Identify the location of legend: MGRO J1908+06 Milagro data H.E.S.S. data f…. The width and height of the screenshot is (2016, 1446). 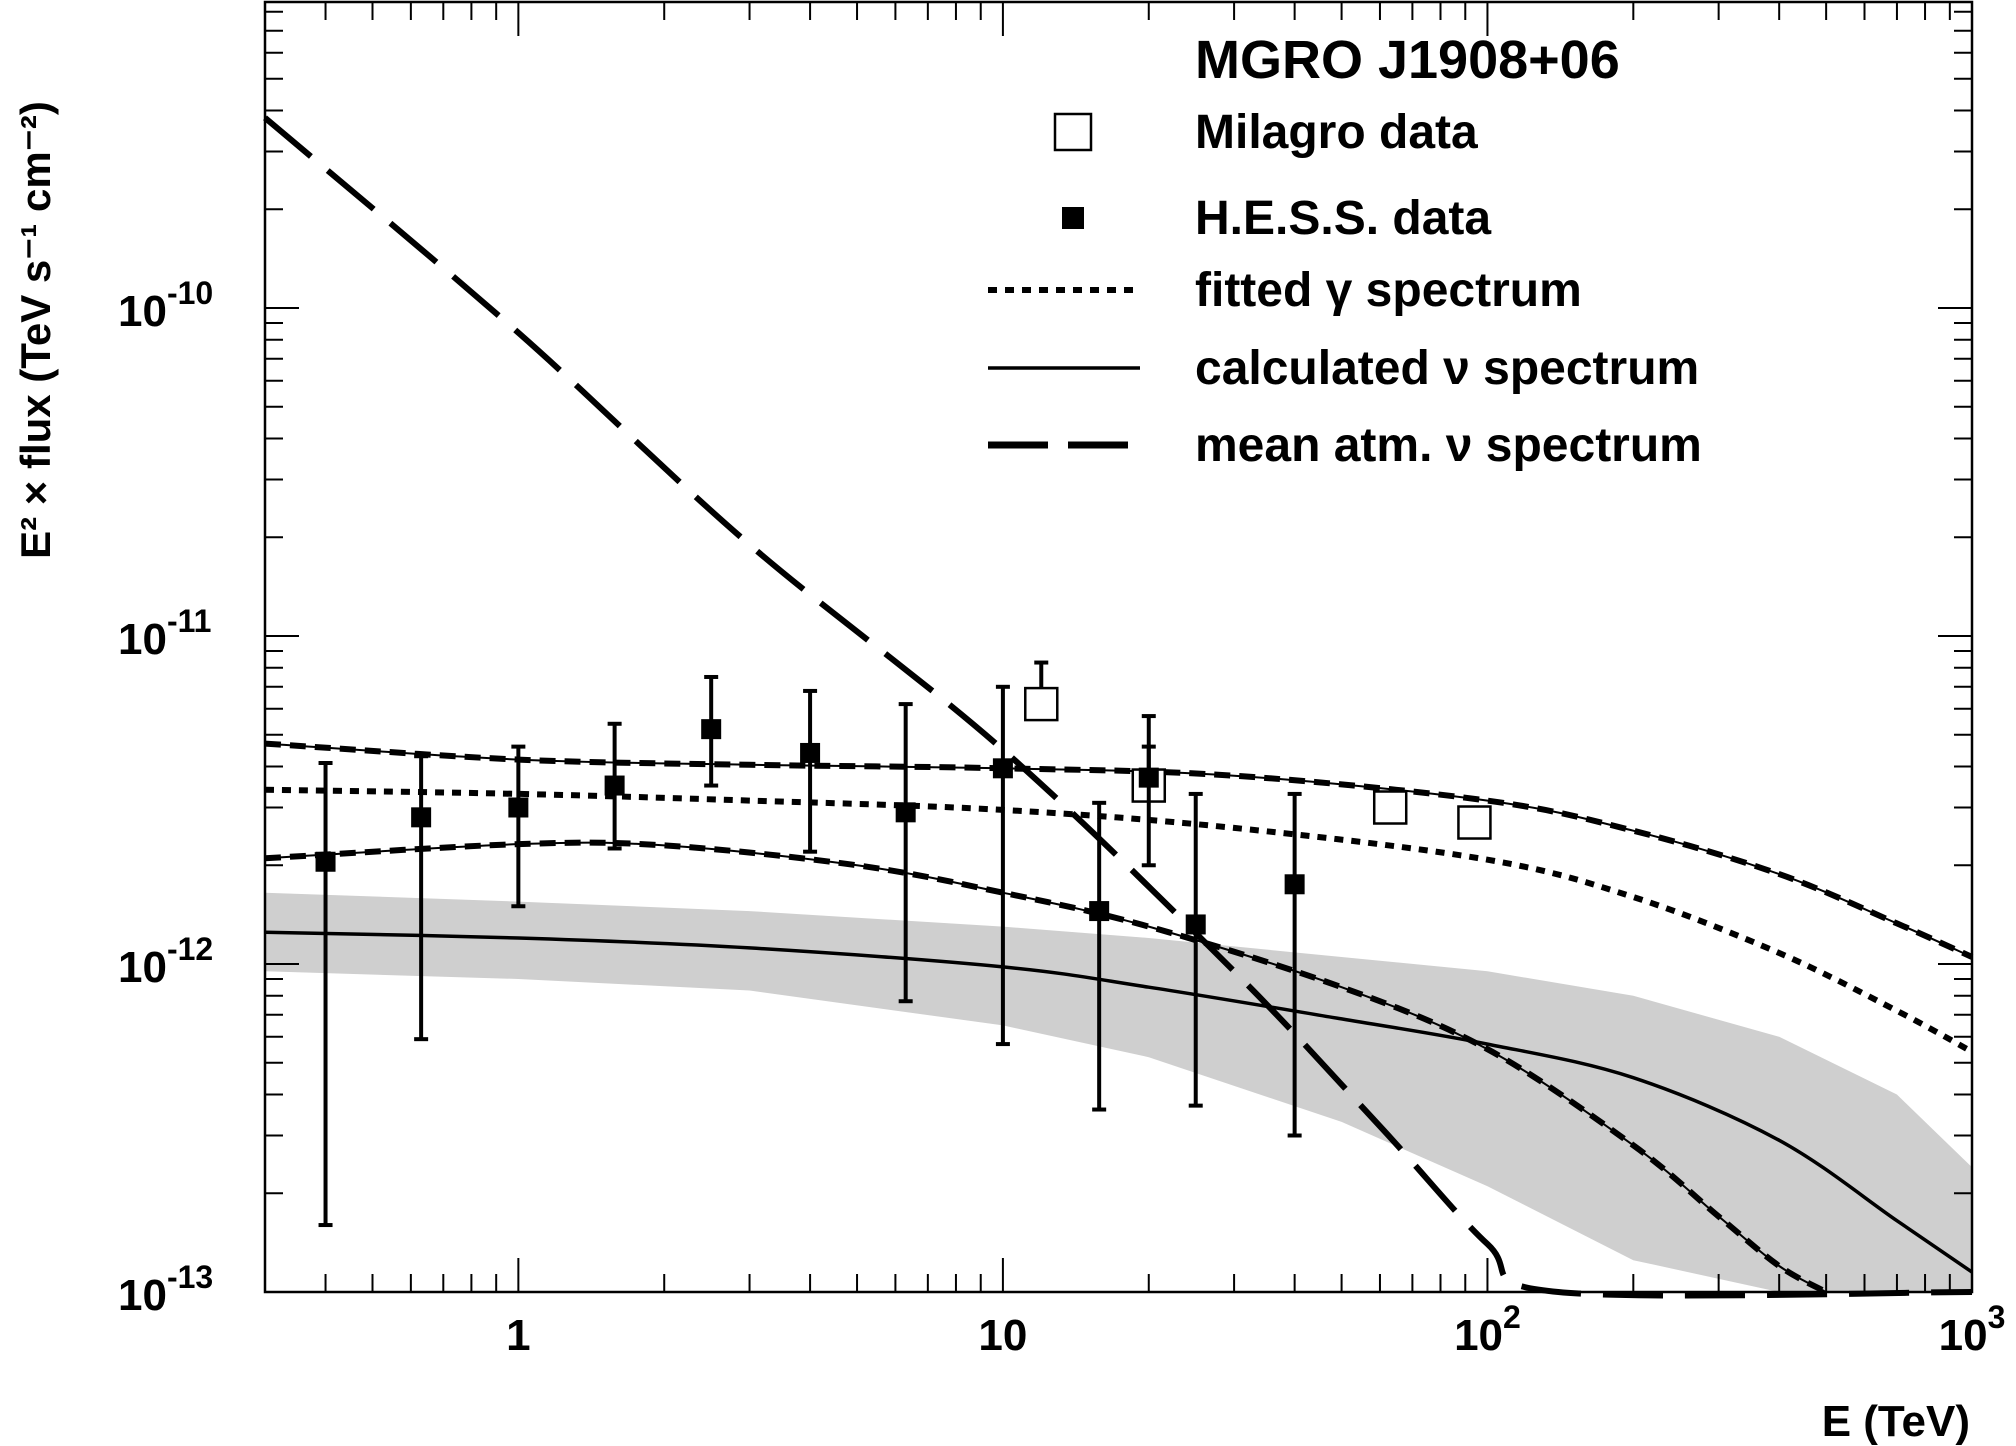
(1345, 251).